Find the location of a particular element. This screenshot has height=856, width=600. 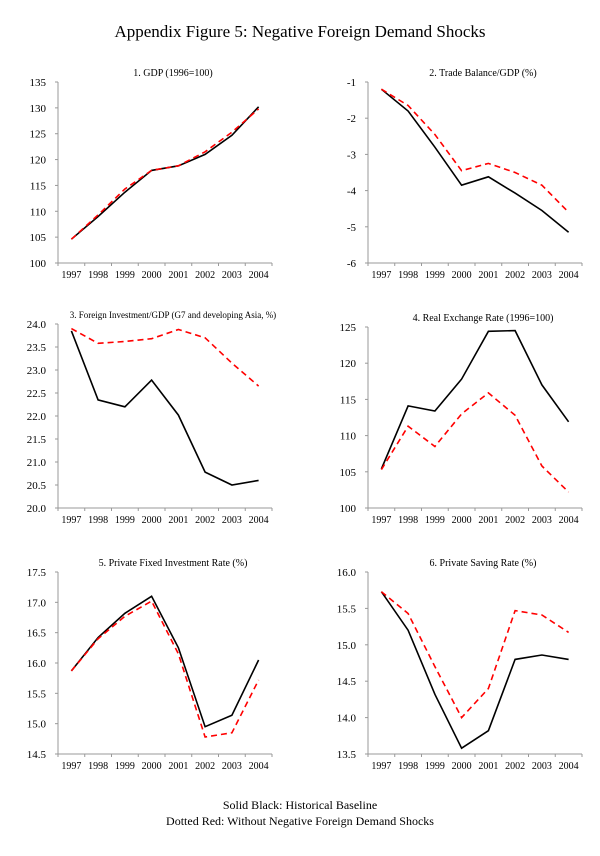

y-tick-label: 135 is located at coordinates (38, 83).